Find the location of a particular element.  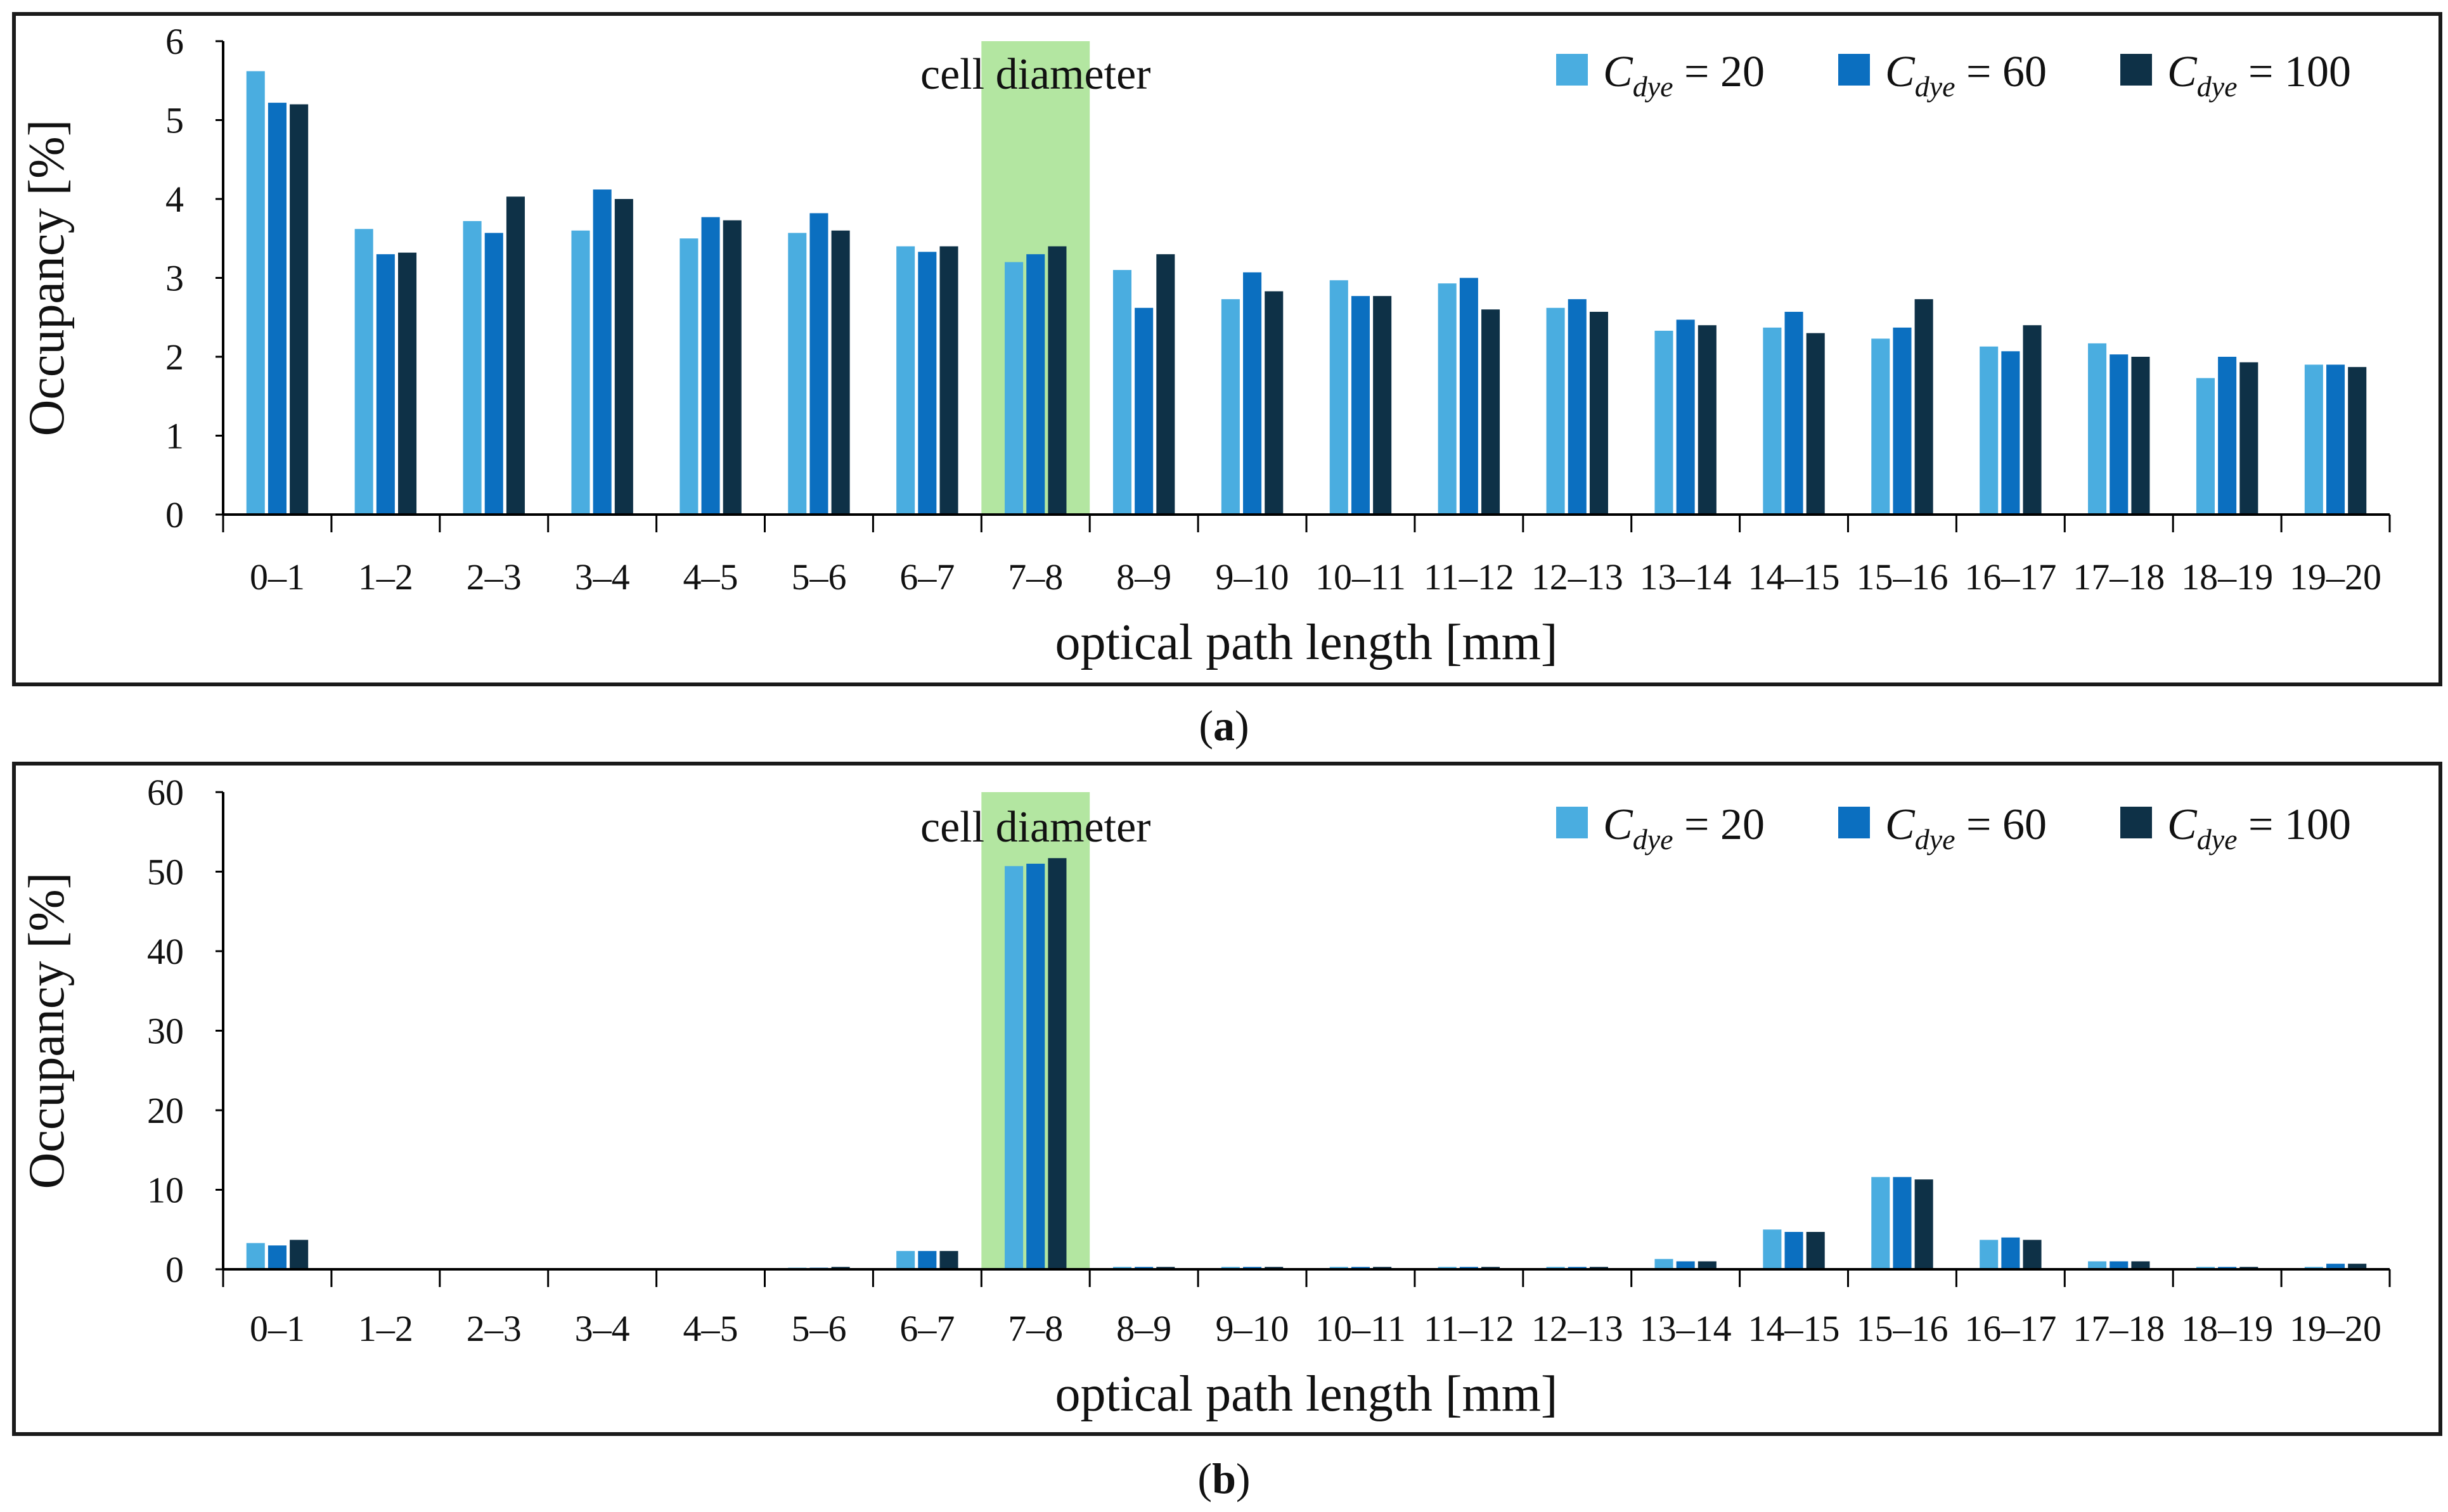

bar-a-s0-c3 is located at coordinates (580, 372).